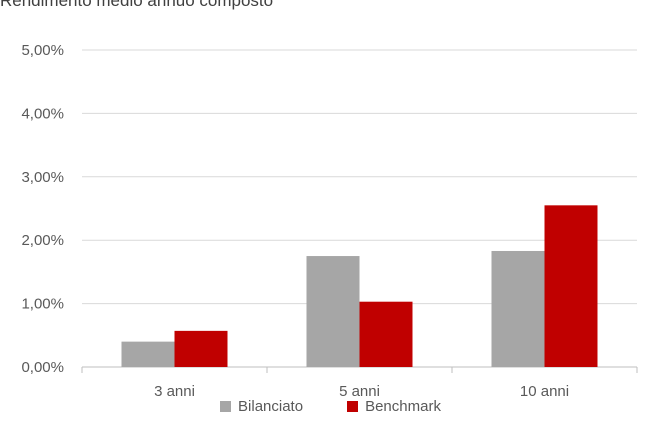  Describe the element at coordinates (271, 406) in the screenshot. I see `legend-label-bilanciato: Bilanciato` at that location.